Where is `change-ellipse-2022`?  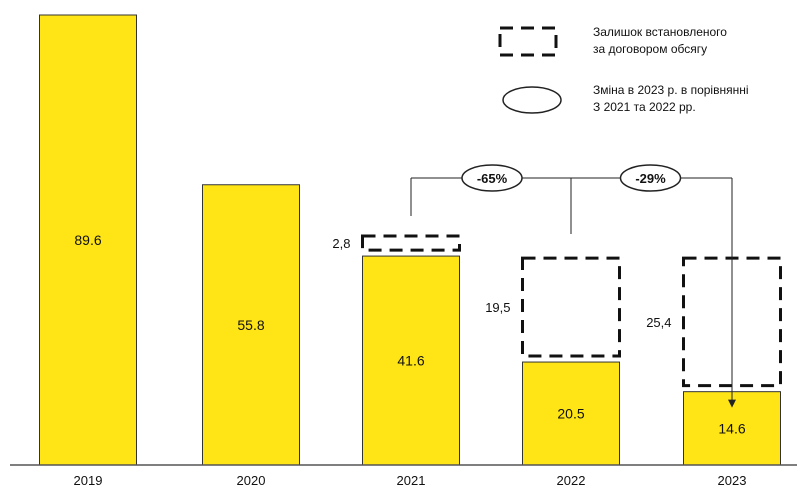 change-ellipse-2022 is located at coordinates (650, 178).